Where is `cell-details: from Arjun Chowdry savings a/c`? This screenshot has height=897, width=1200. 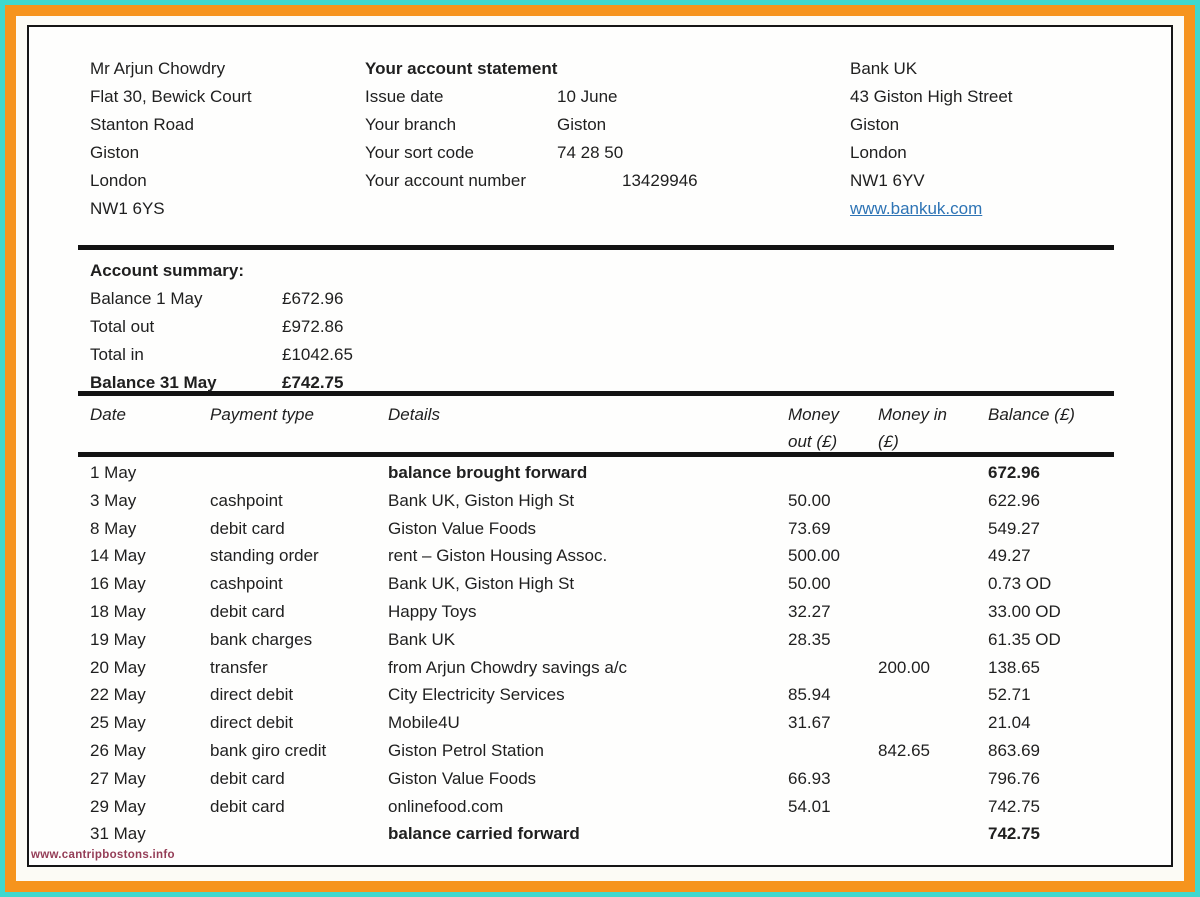 cell-details: from Arjun Chowdry savings a/c is located at coordinates (508, 667).